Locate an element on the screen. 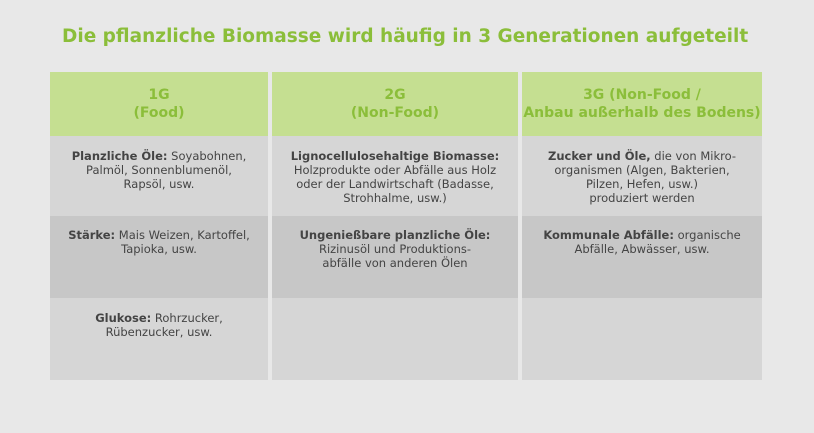  cell-label: Lignocellulosehaltige Biomasse: is located at coordinates (395, 156).